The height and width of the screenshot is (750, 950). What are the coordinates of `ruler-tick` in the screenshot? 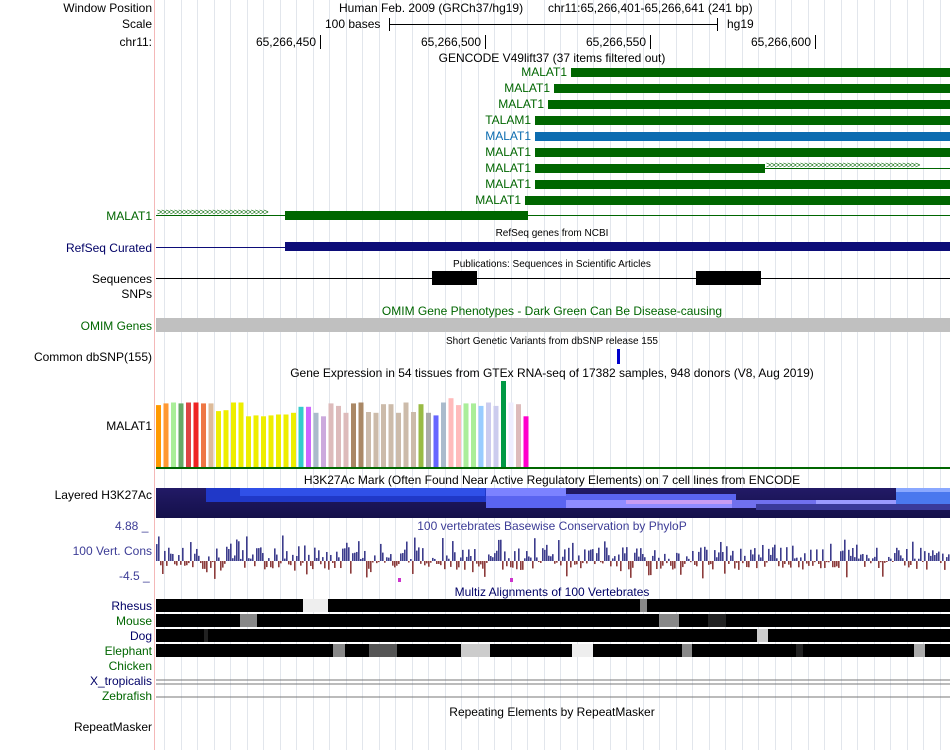 It's located at (815, 42).